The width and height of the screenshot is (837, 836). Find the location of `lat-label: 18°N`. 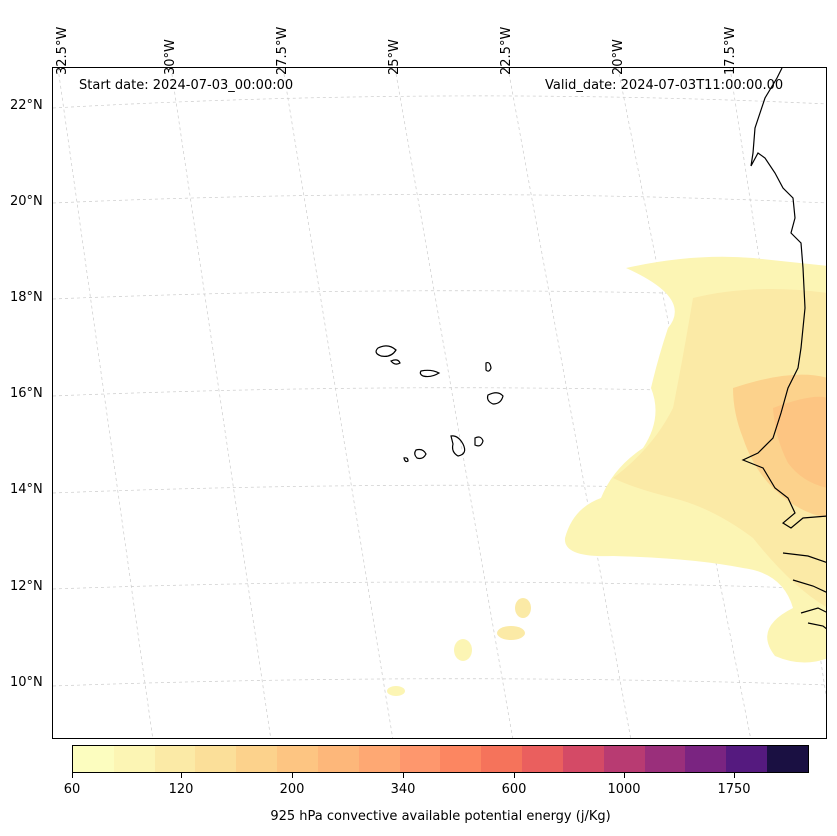

lat-label: 18°N is located at coordinates (26, 297).